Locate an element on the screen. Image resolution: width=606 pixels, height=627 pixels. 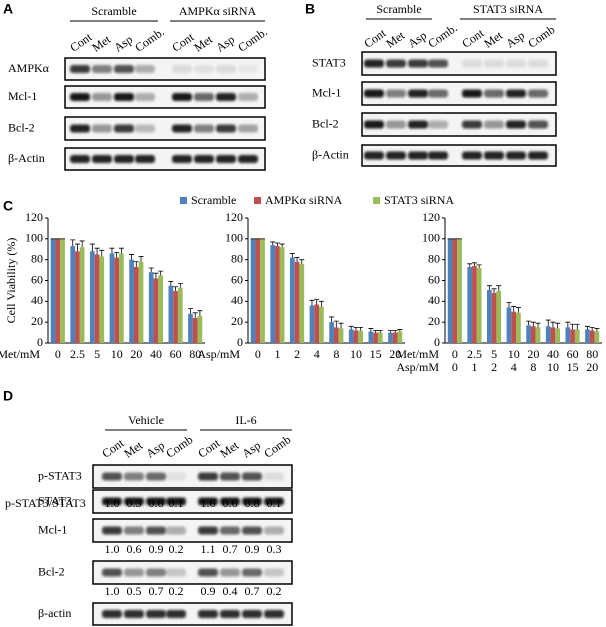
quant-value: 0.8 is located at coordinates (252, 503).